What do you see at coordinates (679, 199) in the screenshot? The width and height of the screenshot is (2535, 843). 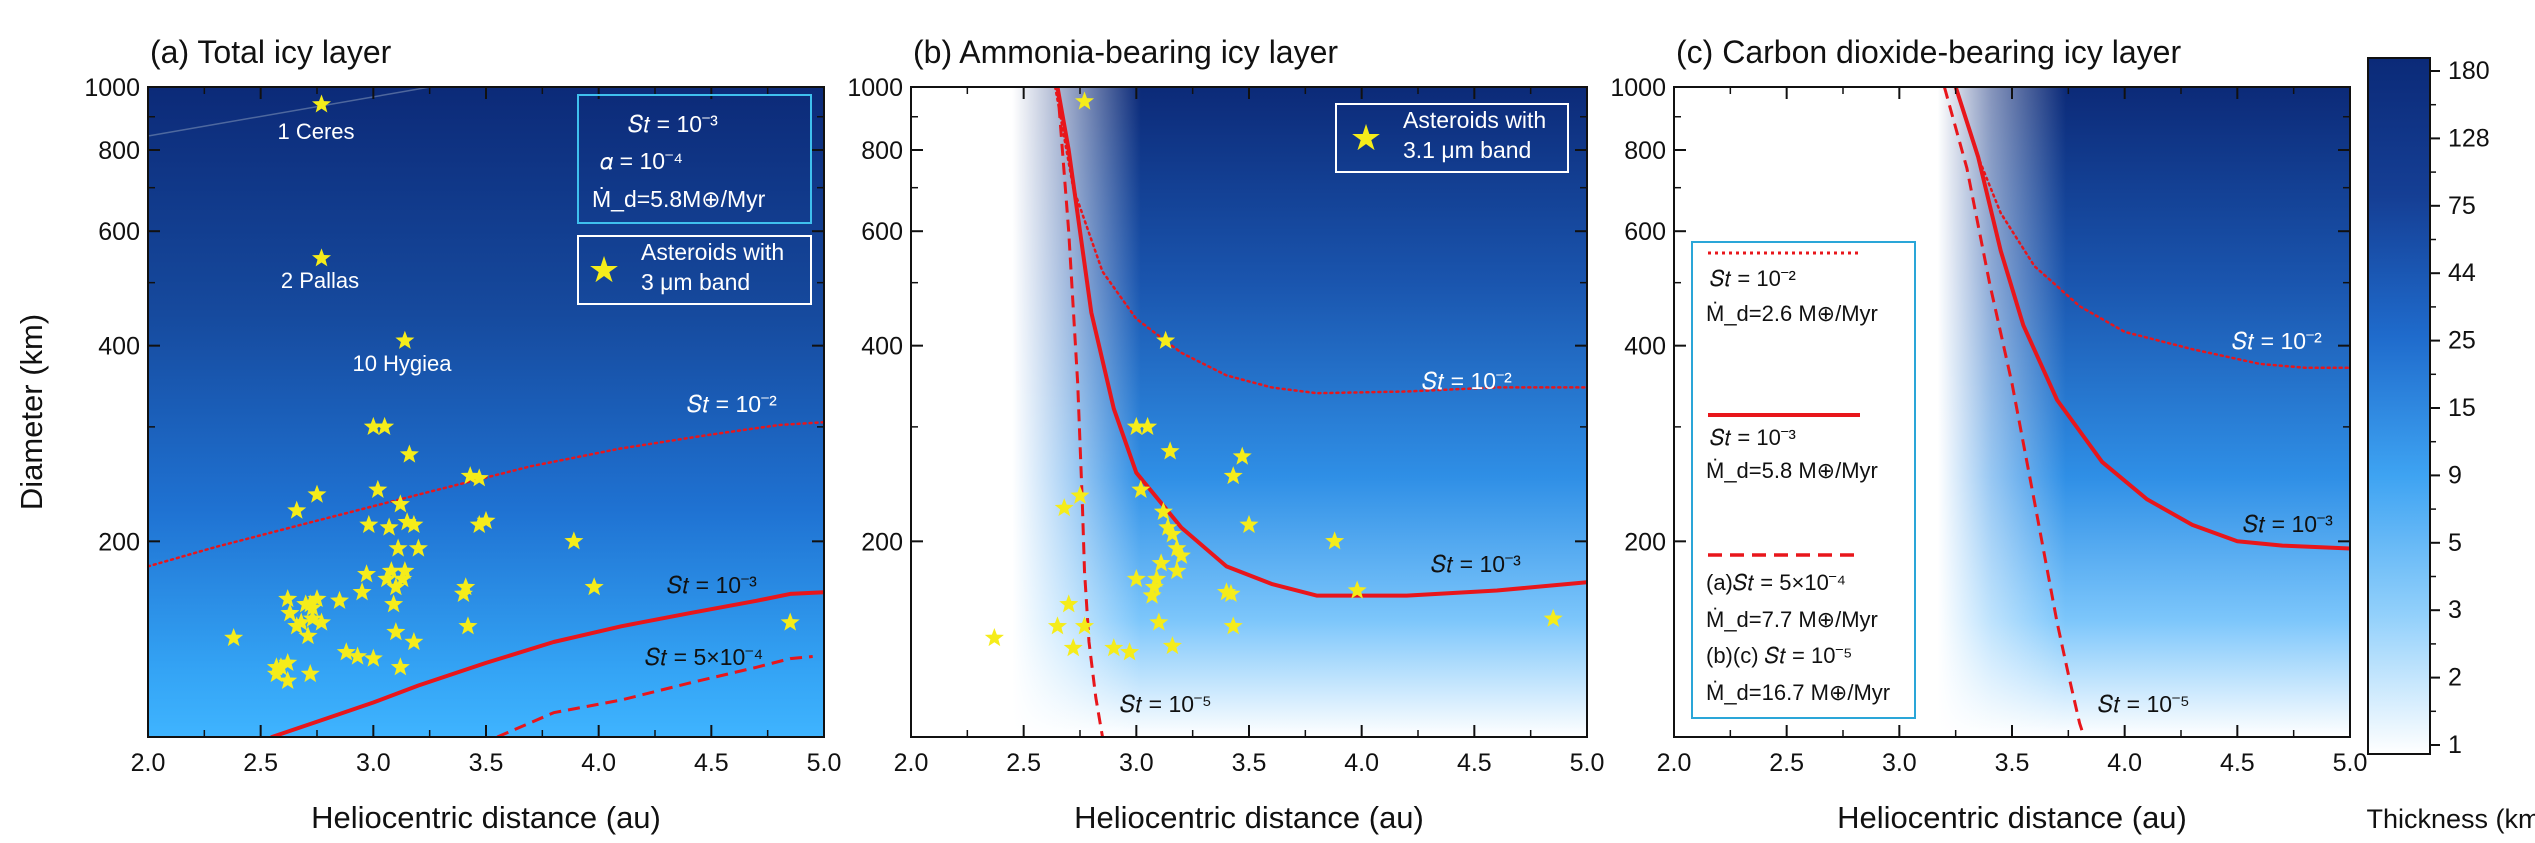 I see `params-mdot: Ṁ_d=5.8M⊕/Myr` at bounding box center [679, 199].